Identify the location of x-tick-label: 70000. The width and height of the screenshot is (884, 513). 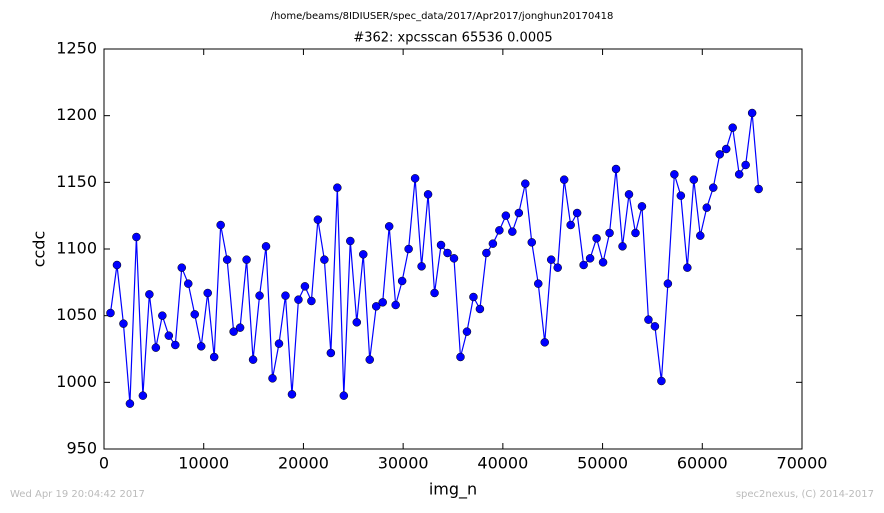
(802, 463).